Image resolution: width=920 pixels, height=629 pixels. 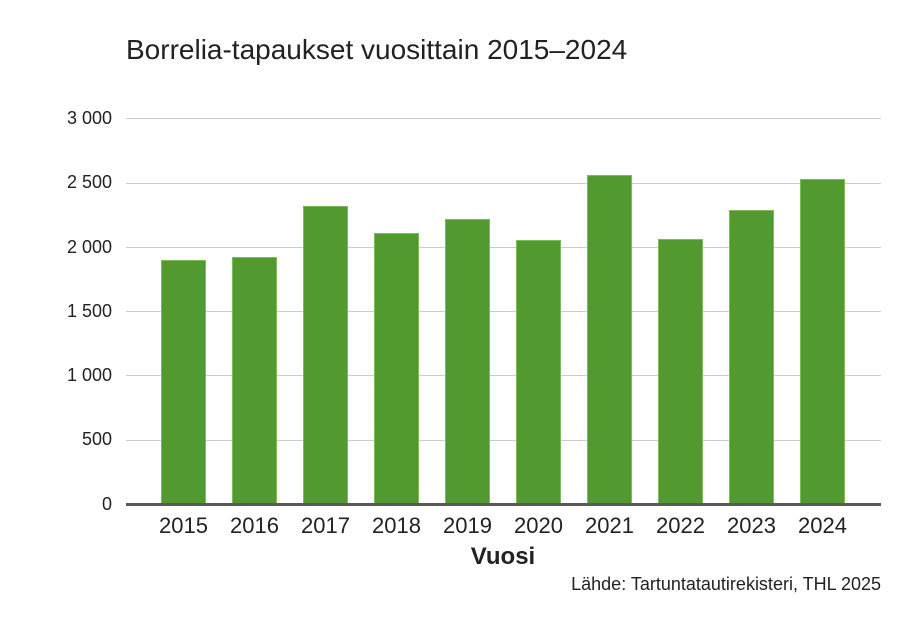 I want to click on bar-2024, so click(x=822, y=342).